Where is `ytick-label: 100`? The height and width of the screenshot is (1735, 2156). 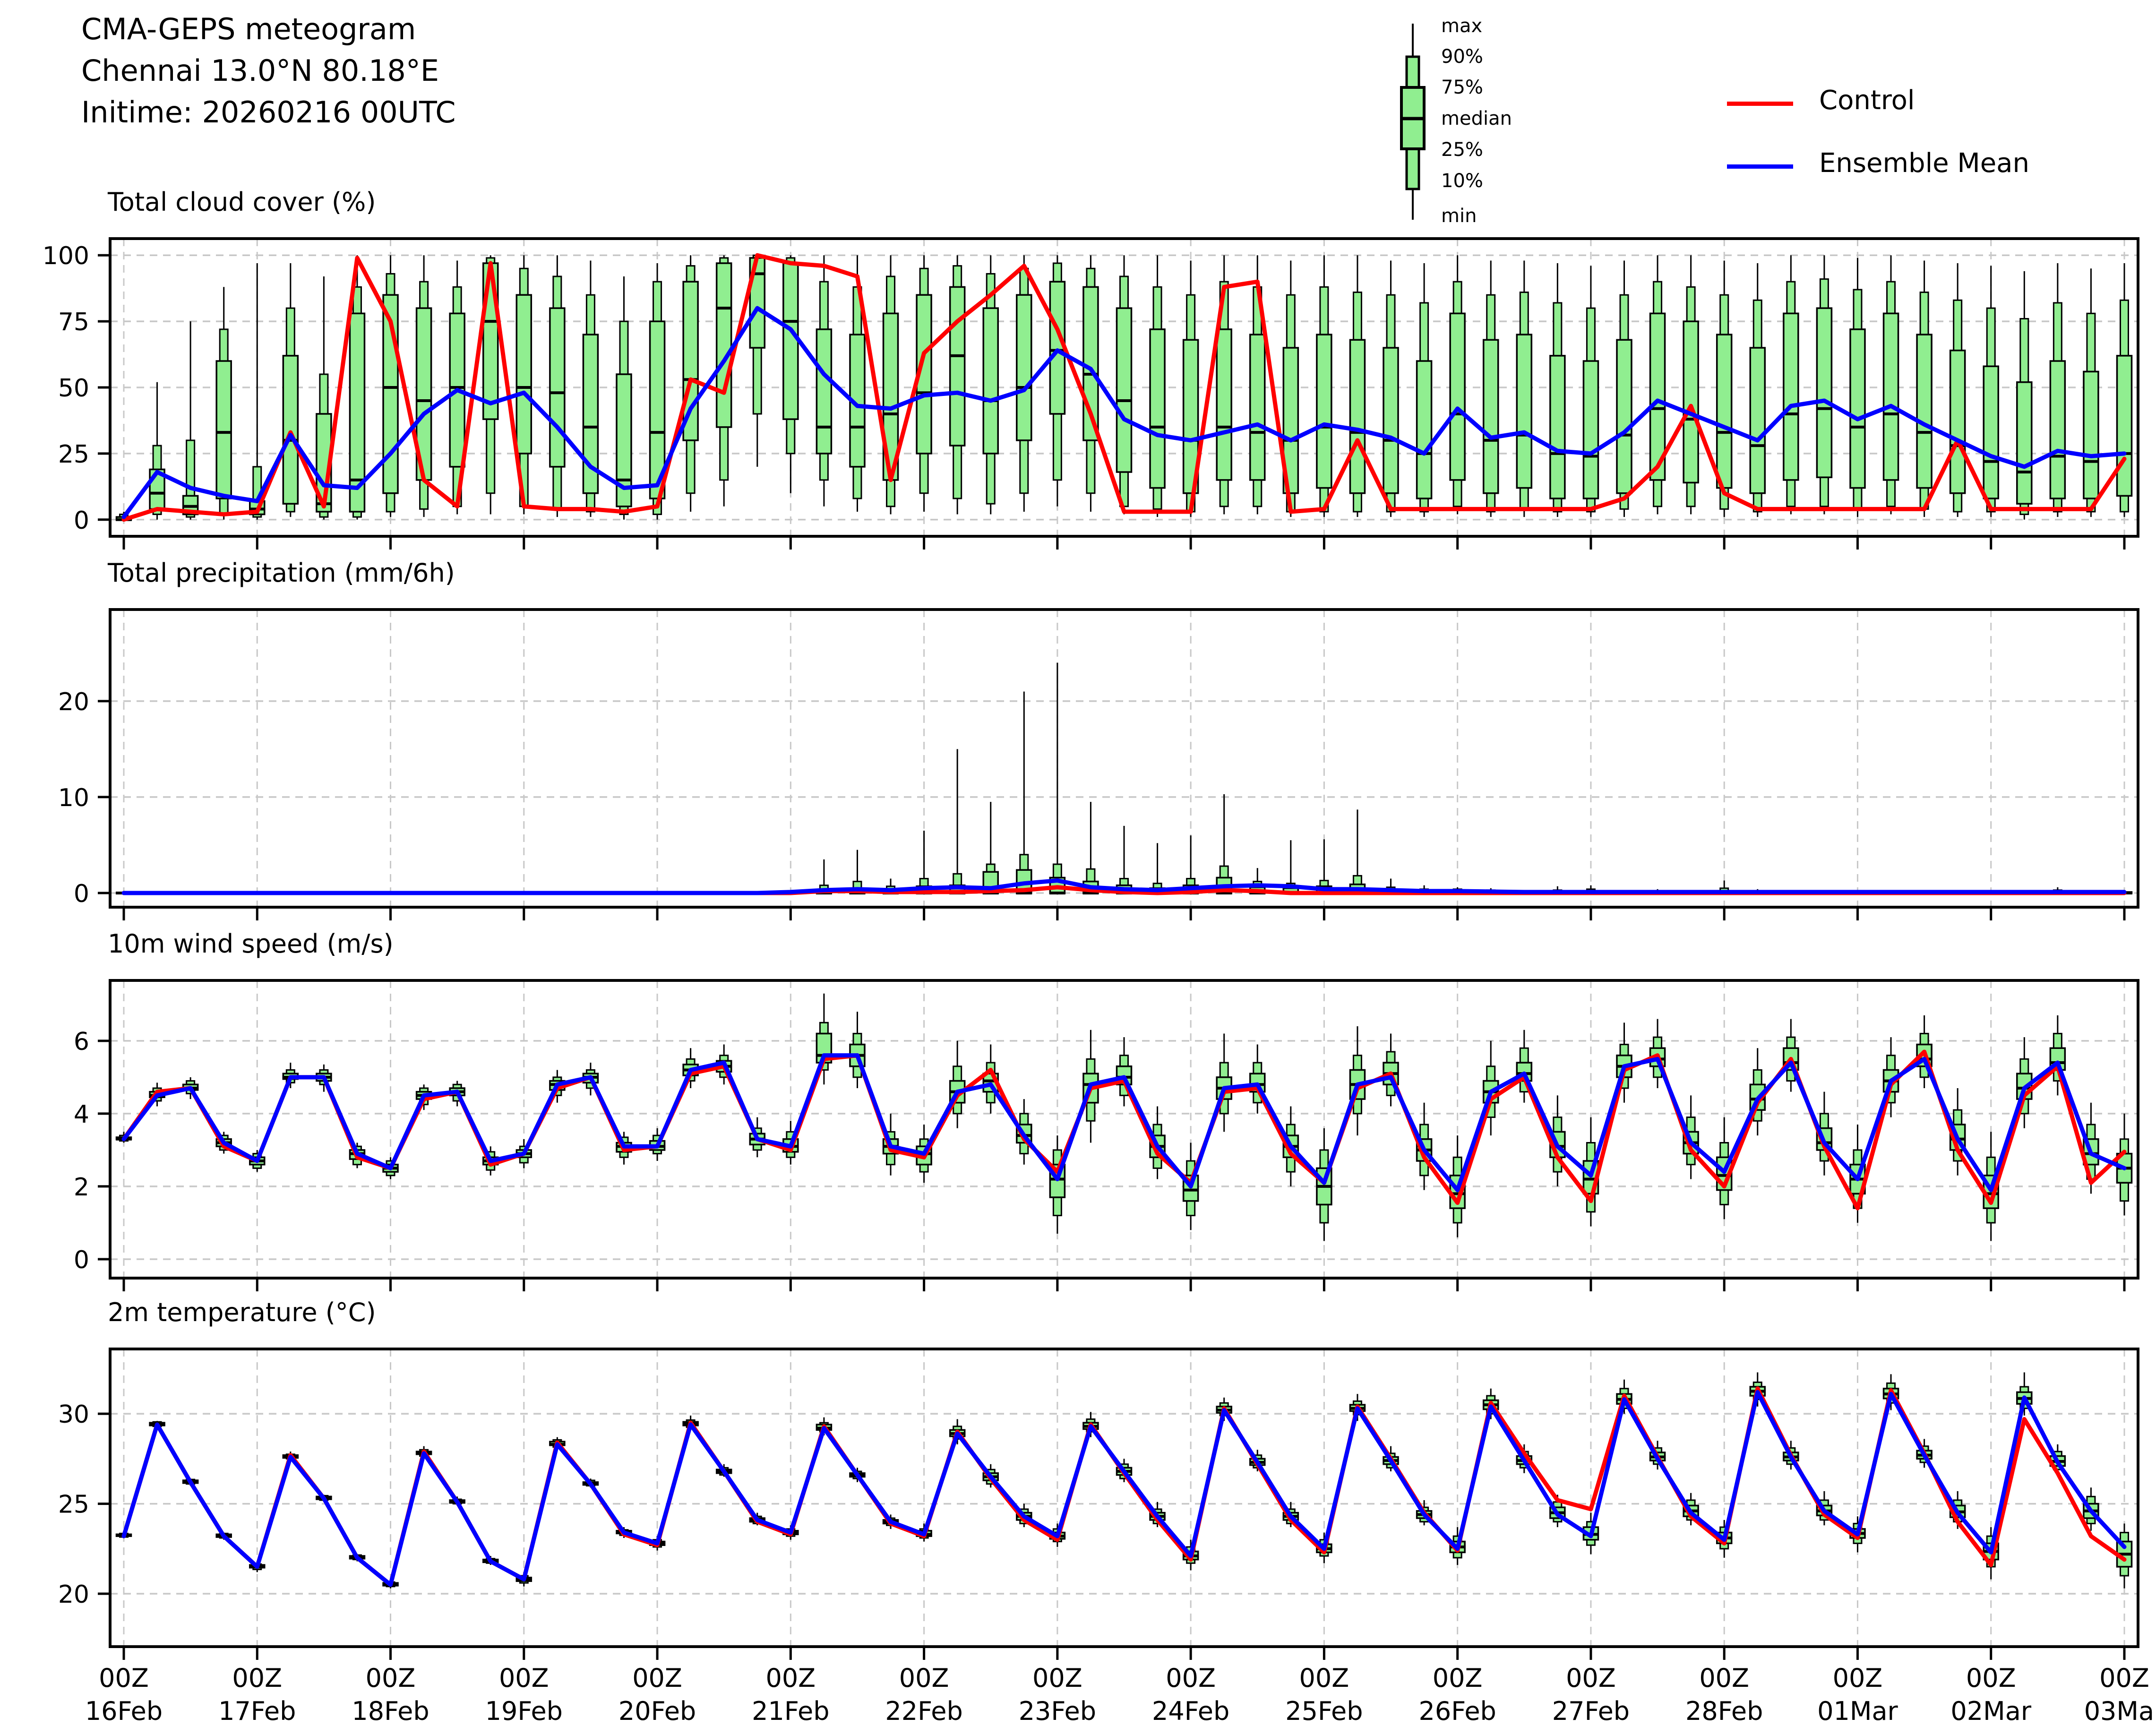 ytick-label: 100 is located at coordinates (66, 256).